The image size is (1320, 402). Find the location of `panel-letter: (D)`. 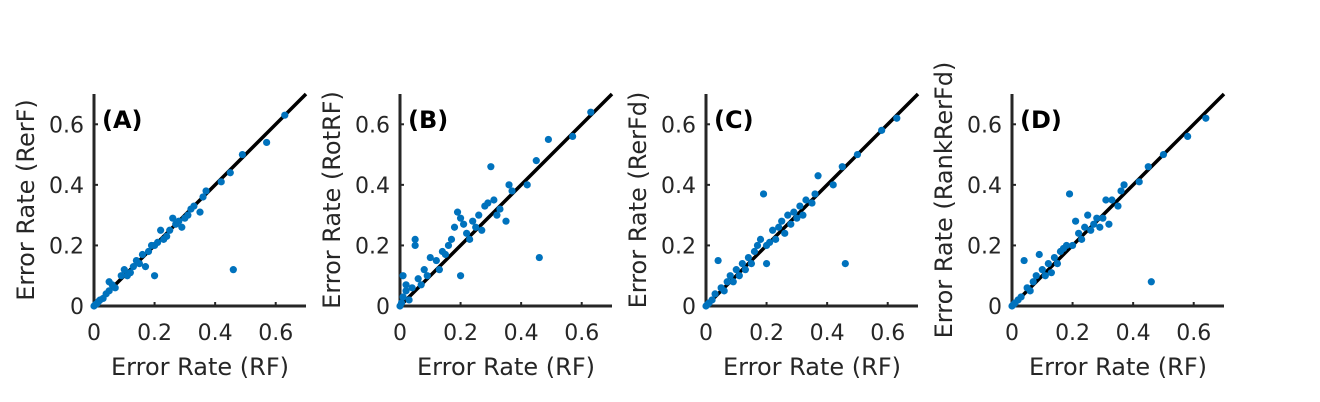

panel-letter: (D) is located at coordinates (1041, 120).